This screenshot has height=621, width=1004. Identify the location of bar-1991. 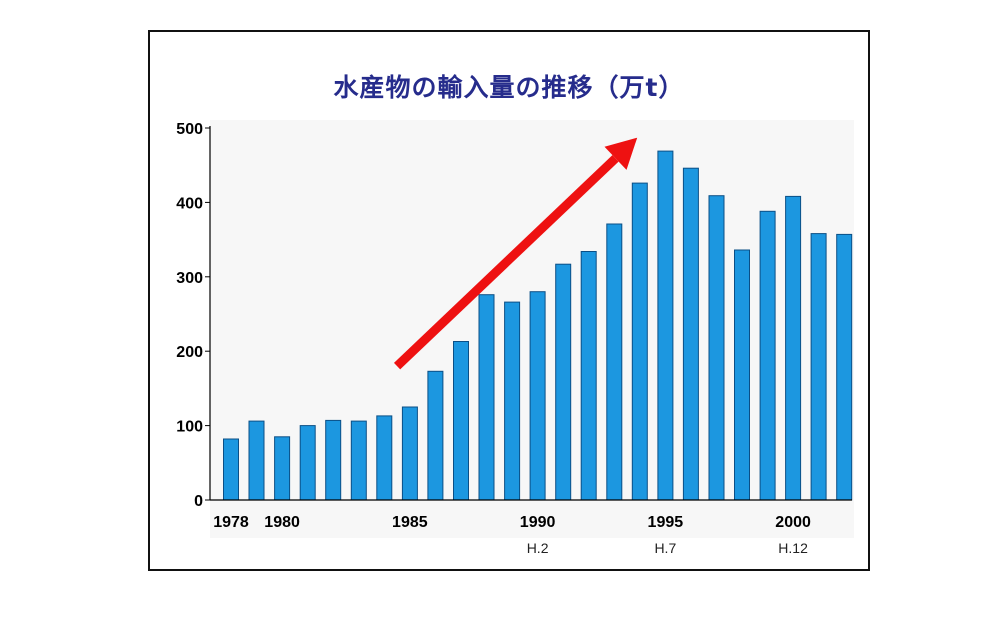
(563, 382).